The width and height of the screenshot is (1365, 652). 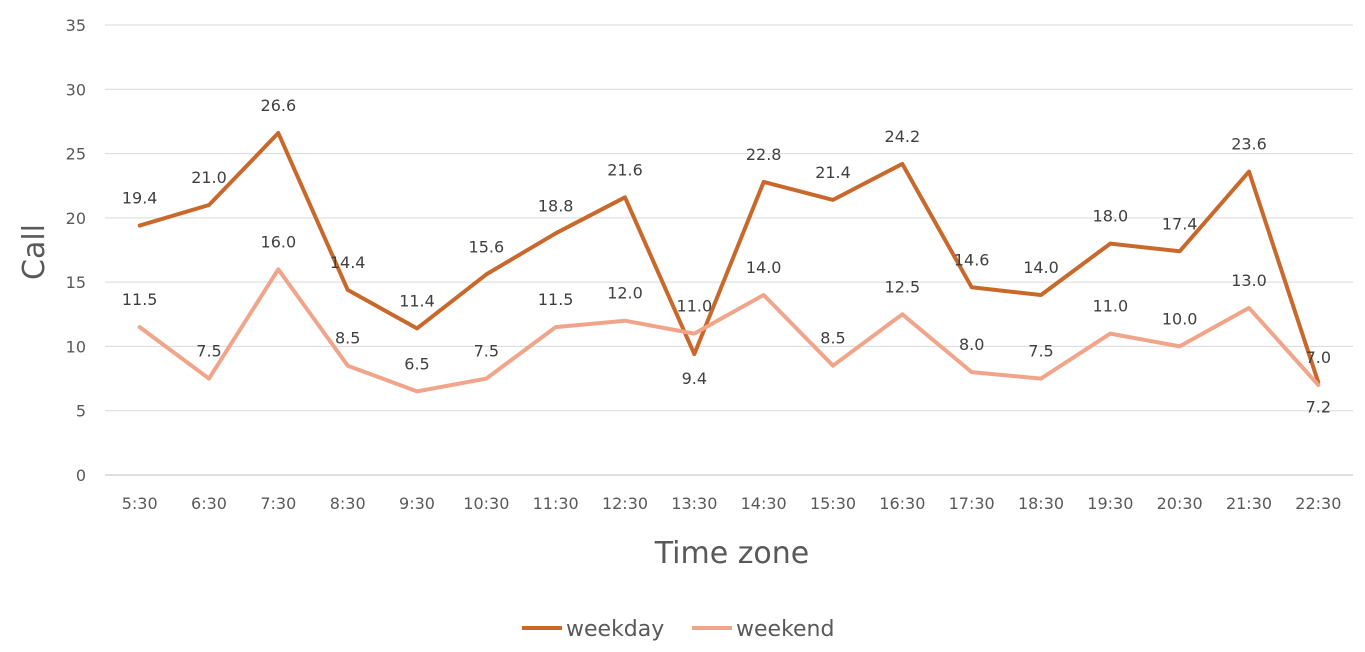 I want to click on data-label-weekday: 21.0, so click(x=209, y=177).